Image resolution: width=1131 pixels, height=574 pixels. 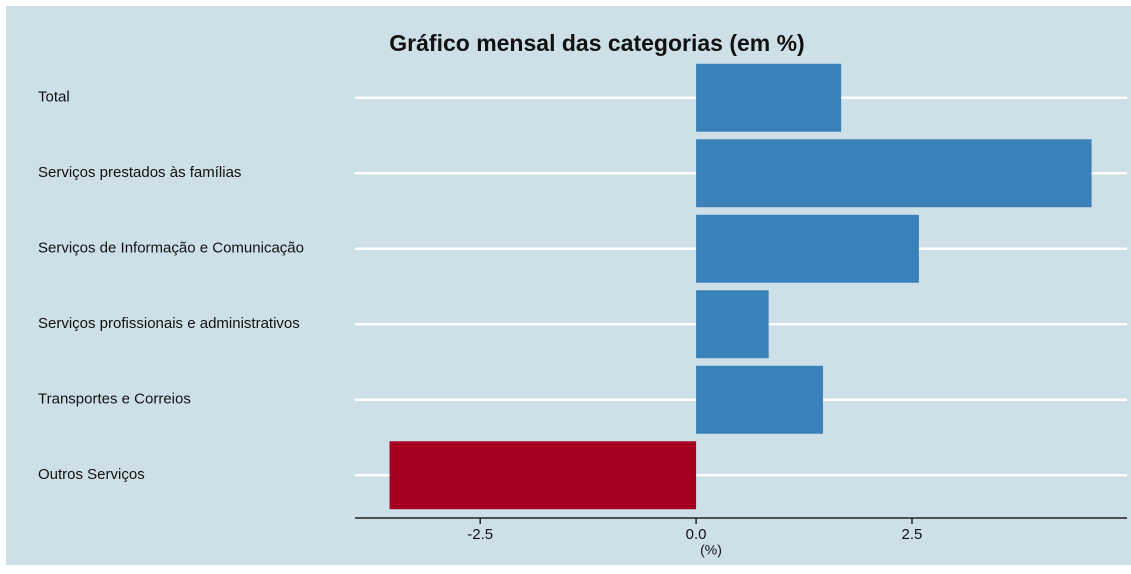 I want to click on x-axis-label: (%), so click(x=711, y=550).